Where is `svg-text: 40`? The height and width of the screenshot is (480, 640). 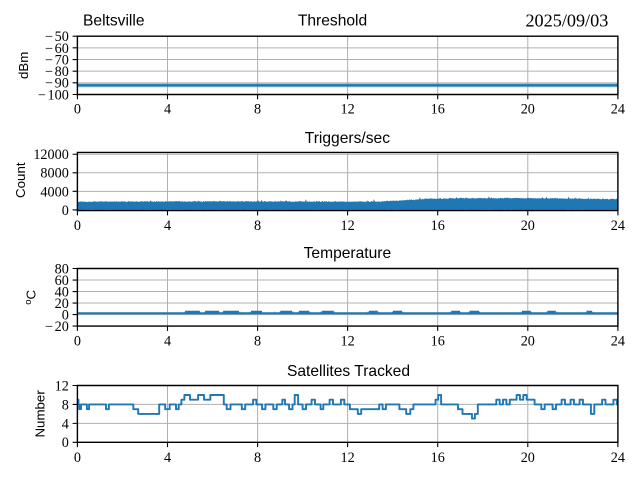 svg-text: 40 is located at coordinates (62, 292).